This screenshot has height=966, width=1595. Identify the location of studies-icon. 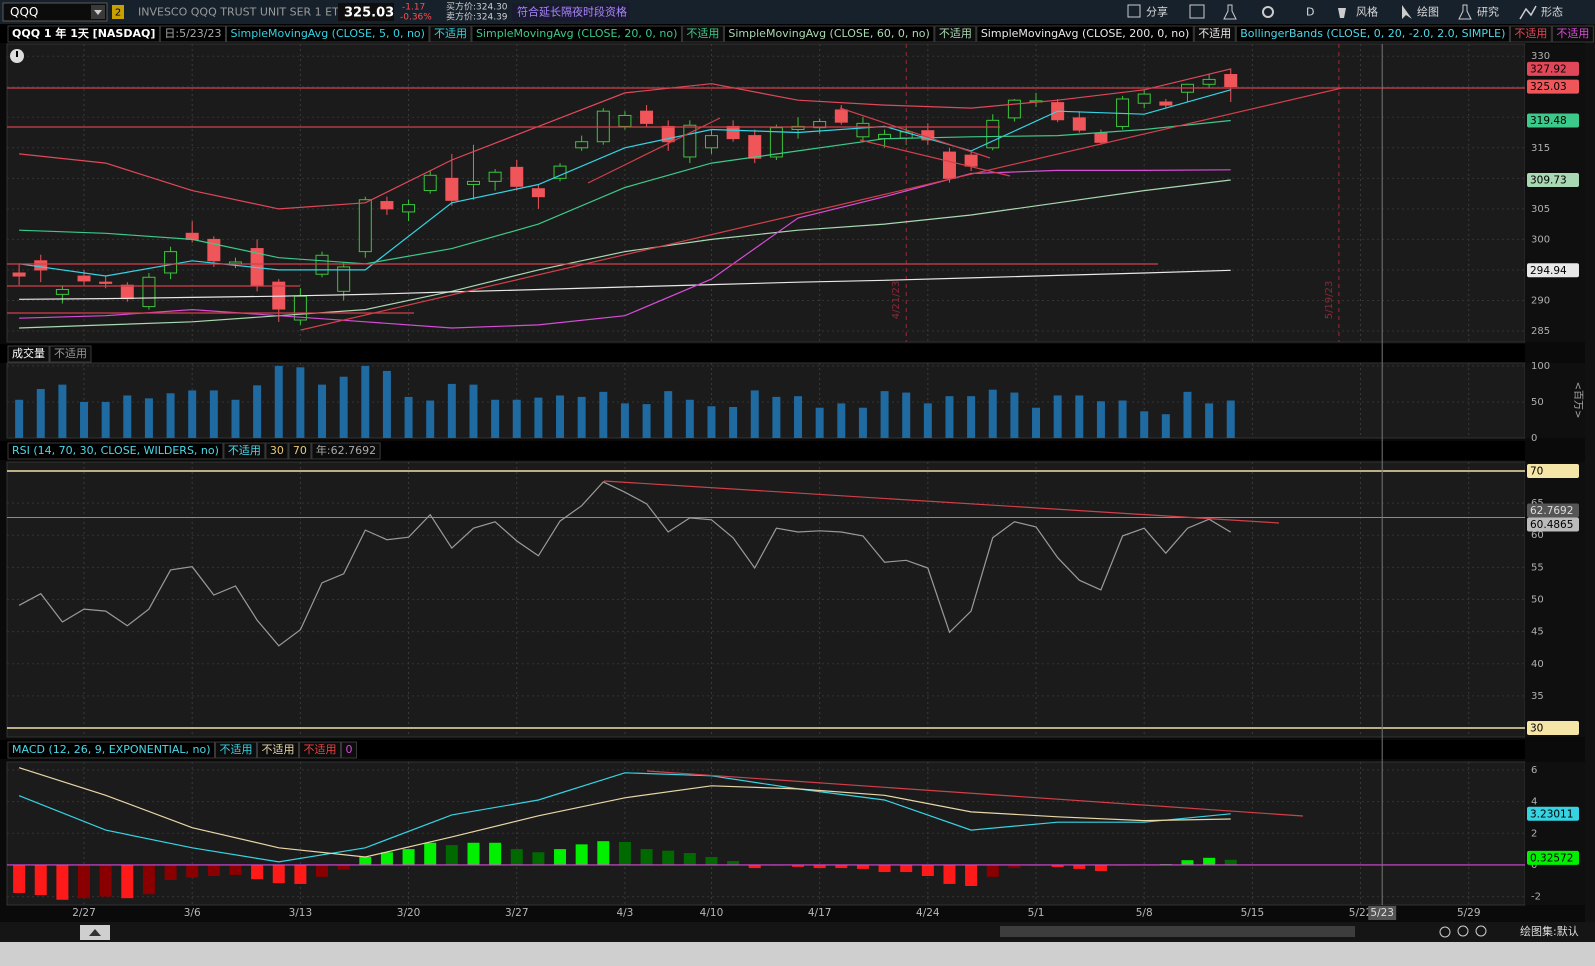
(1465, 12).